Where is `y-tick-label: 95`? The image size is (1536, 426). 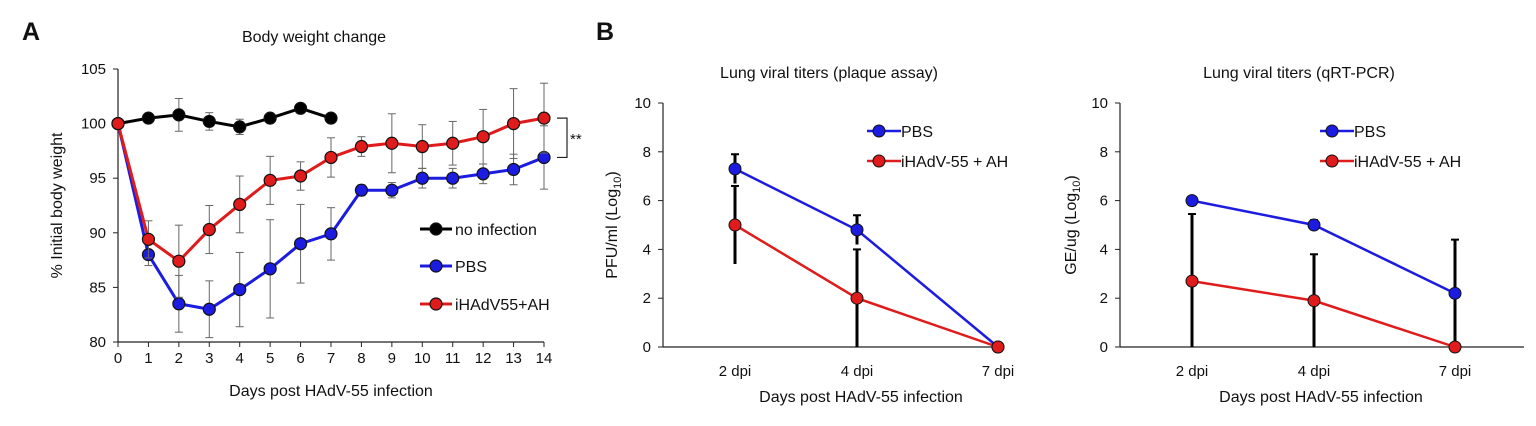
y-tick-label: 95 is located at coordinates (97, 178).